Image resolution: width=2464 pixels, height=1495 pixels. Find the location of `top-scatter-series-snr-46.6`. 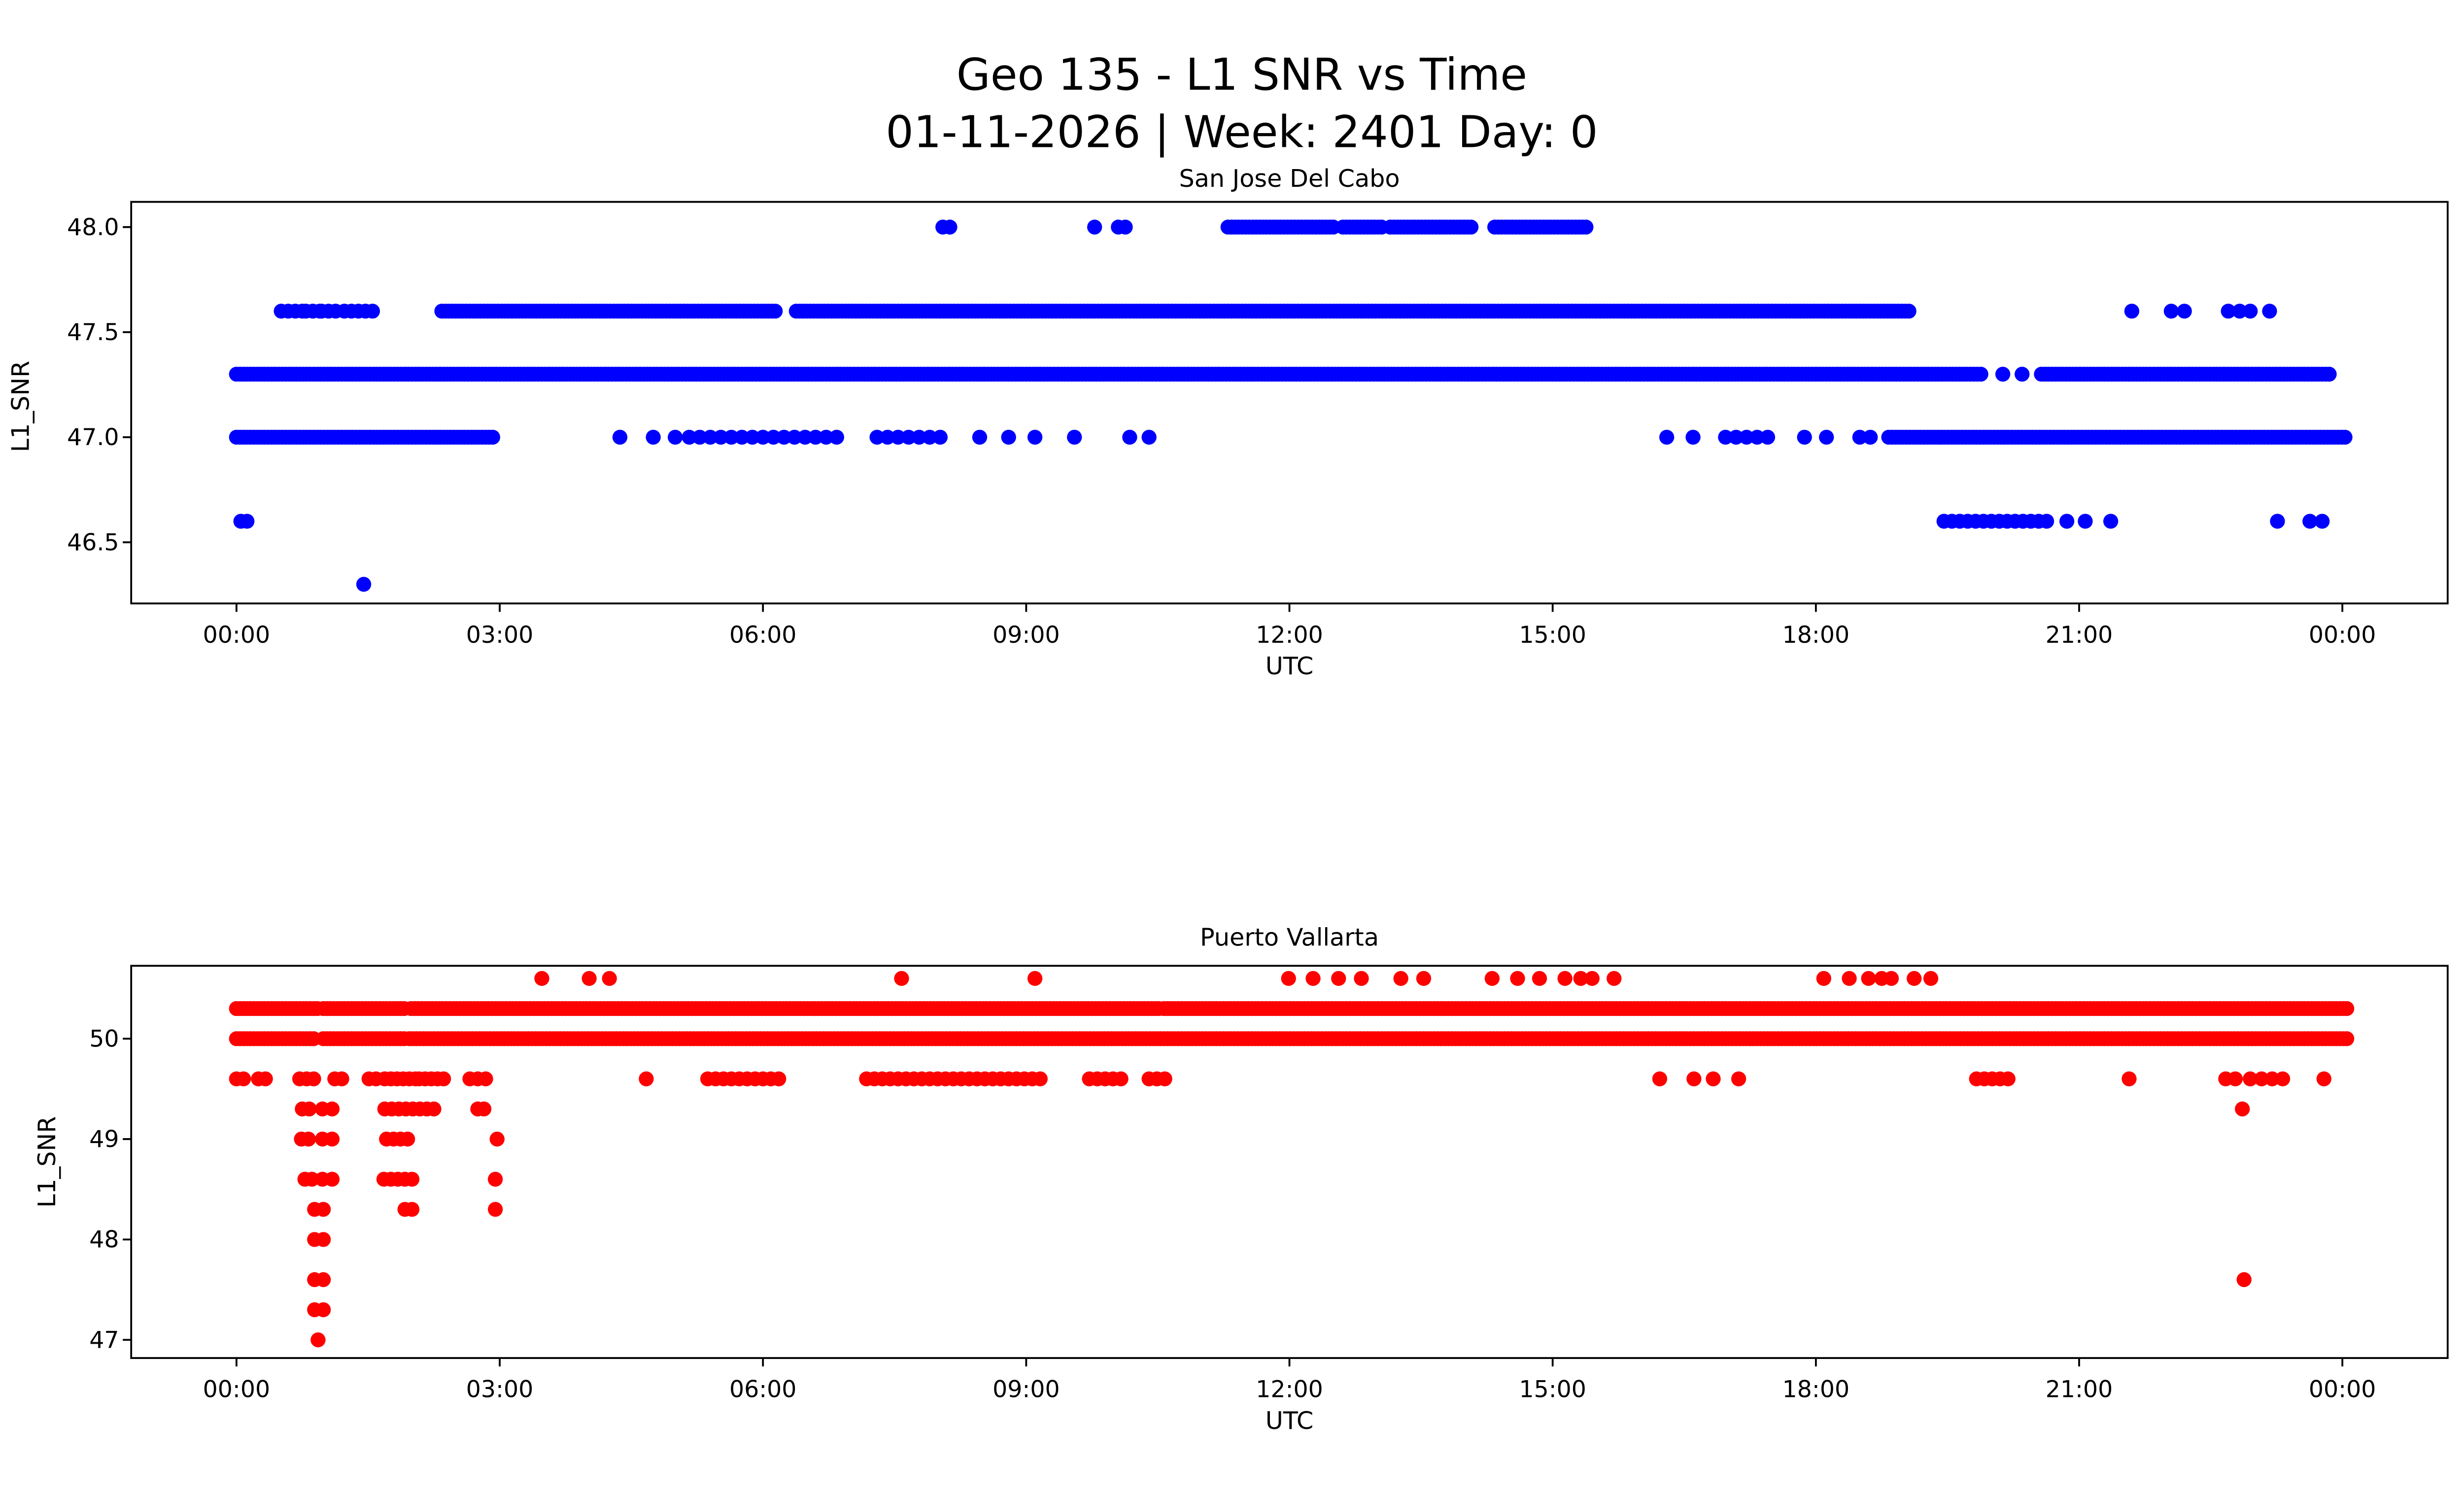

top-scatter-series-snr-46.6 is located at coordinates (1281, 521).